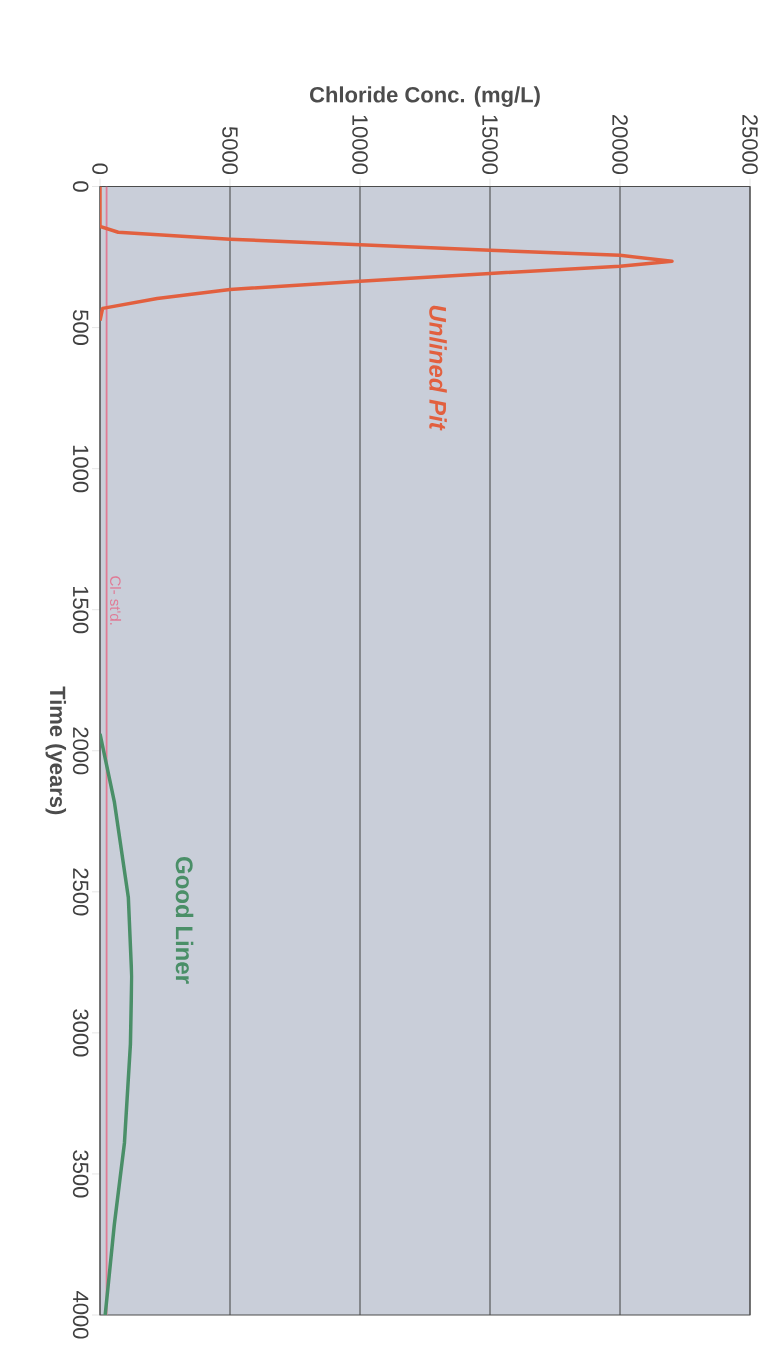  I want to click on y-tick-label: 4000, so click(80, 1315).